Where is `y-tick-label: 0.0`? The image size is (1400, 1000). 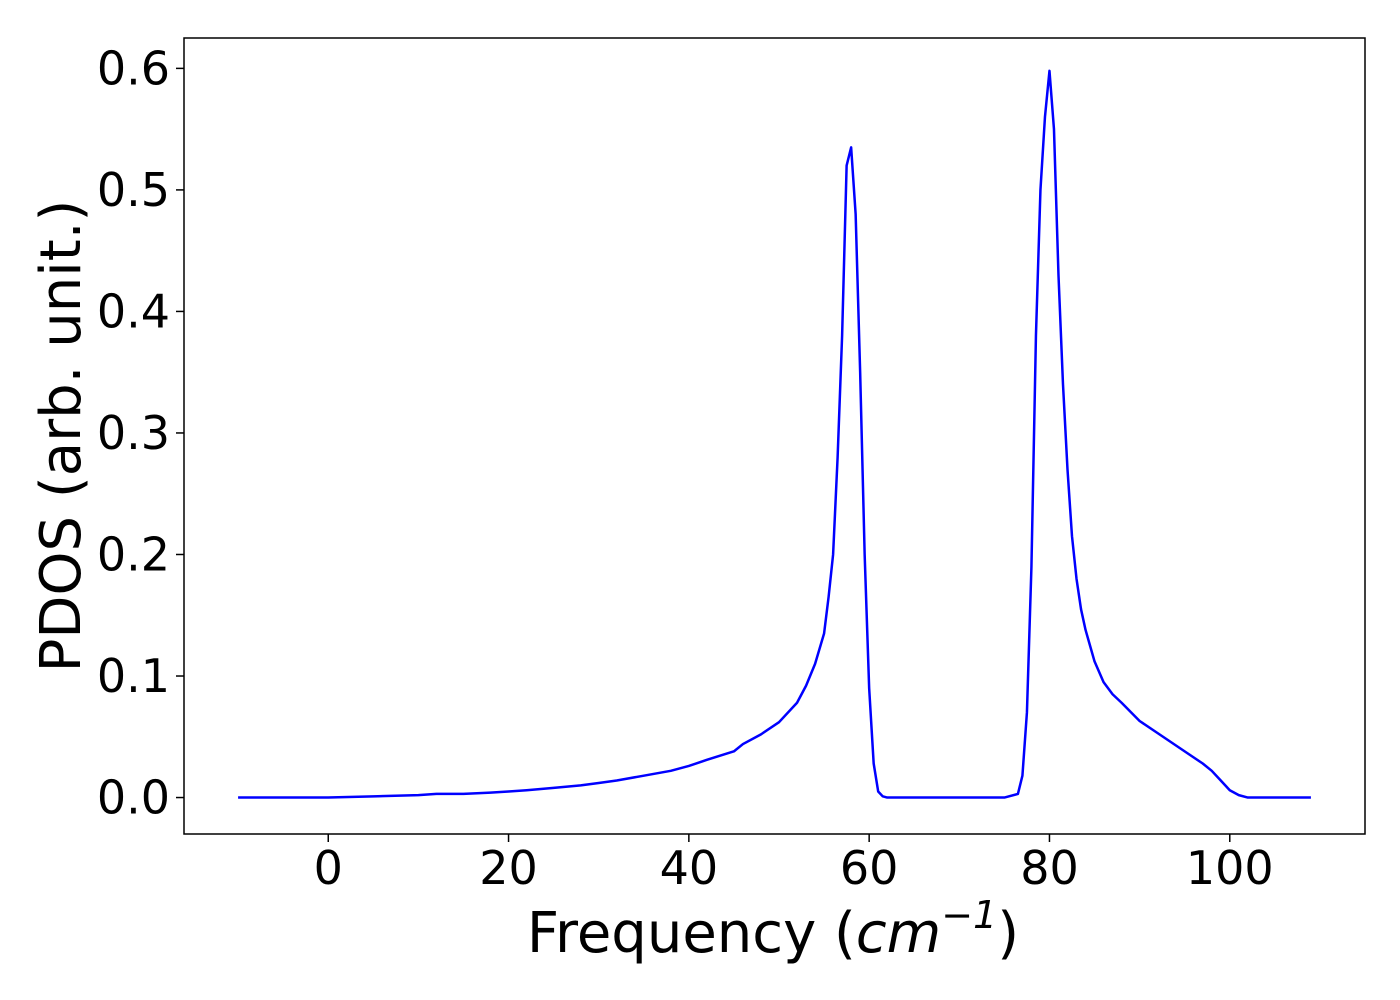 y-tick-label: 0.0 is located at coordinates (133, 798).